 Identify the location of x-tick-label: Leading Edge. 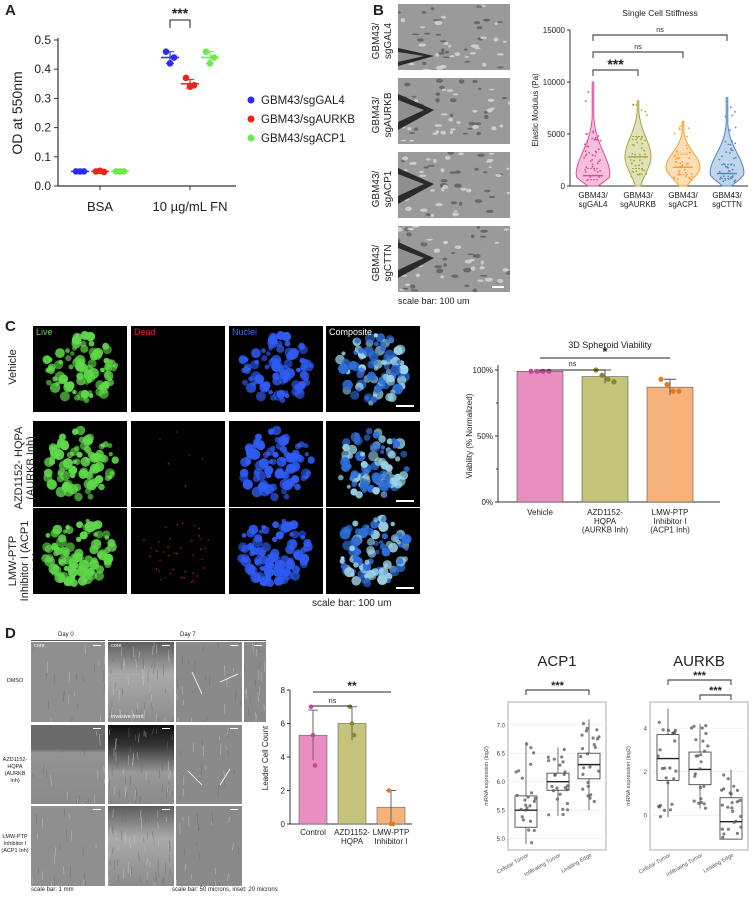
(577, 864).